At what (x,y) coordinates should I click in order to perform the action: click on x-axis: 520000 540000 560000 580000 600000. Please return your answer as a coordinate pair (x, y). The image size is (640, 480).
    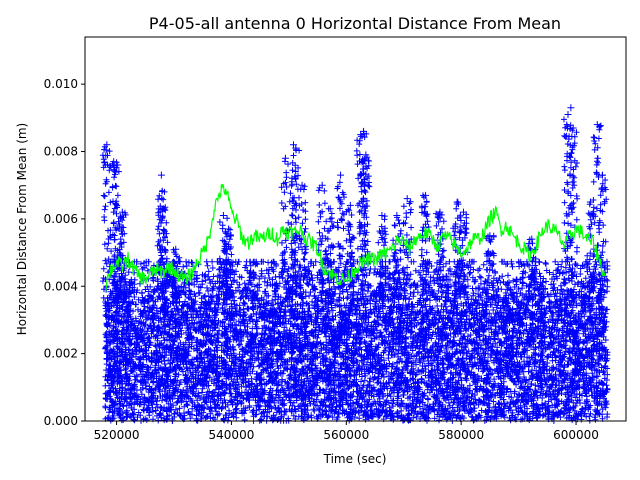
    Looking at the image, I should click on (346, 431).